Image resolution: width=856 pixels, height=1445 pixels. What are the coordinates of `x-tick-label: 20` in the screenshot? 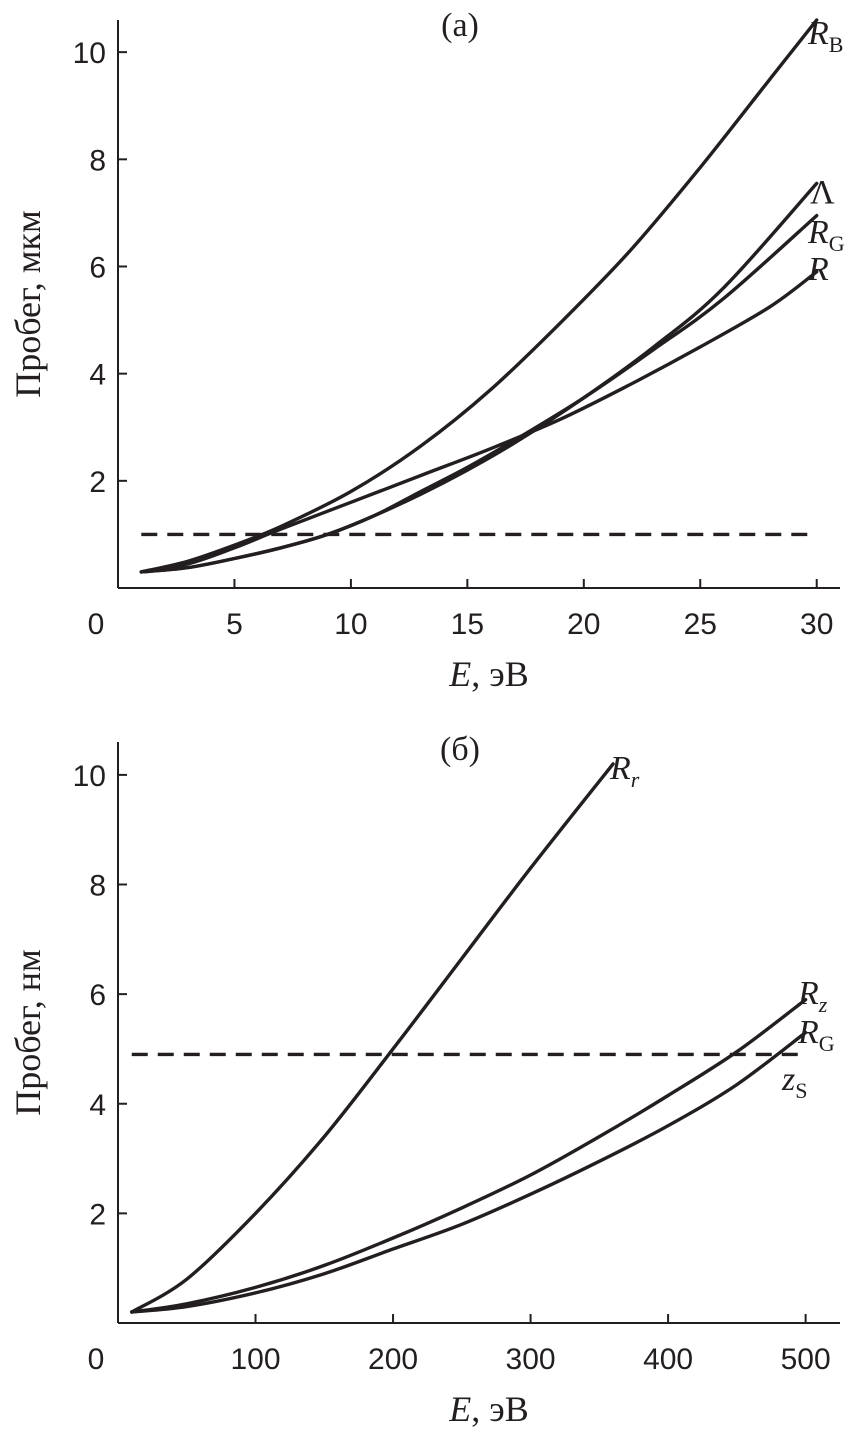 It's located at (583, 624).